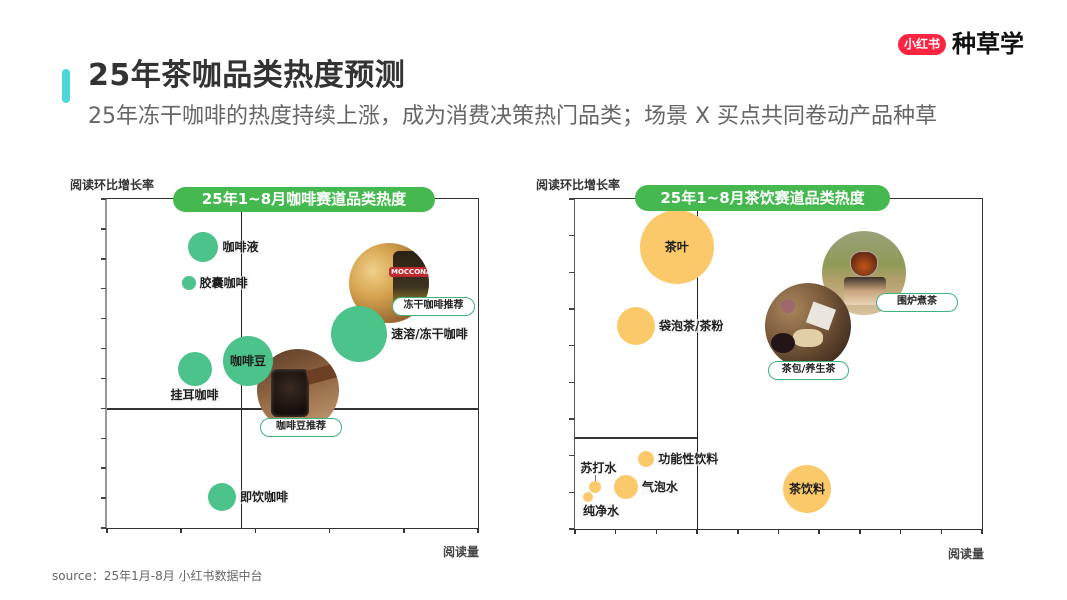 The width and height of the screenshot is (1067, 600). I want to click on fireside-tea-tag: 围炉煮茶, so click(917, 302).